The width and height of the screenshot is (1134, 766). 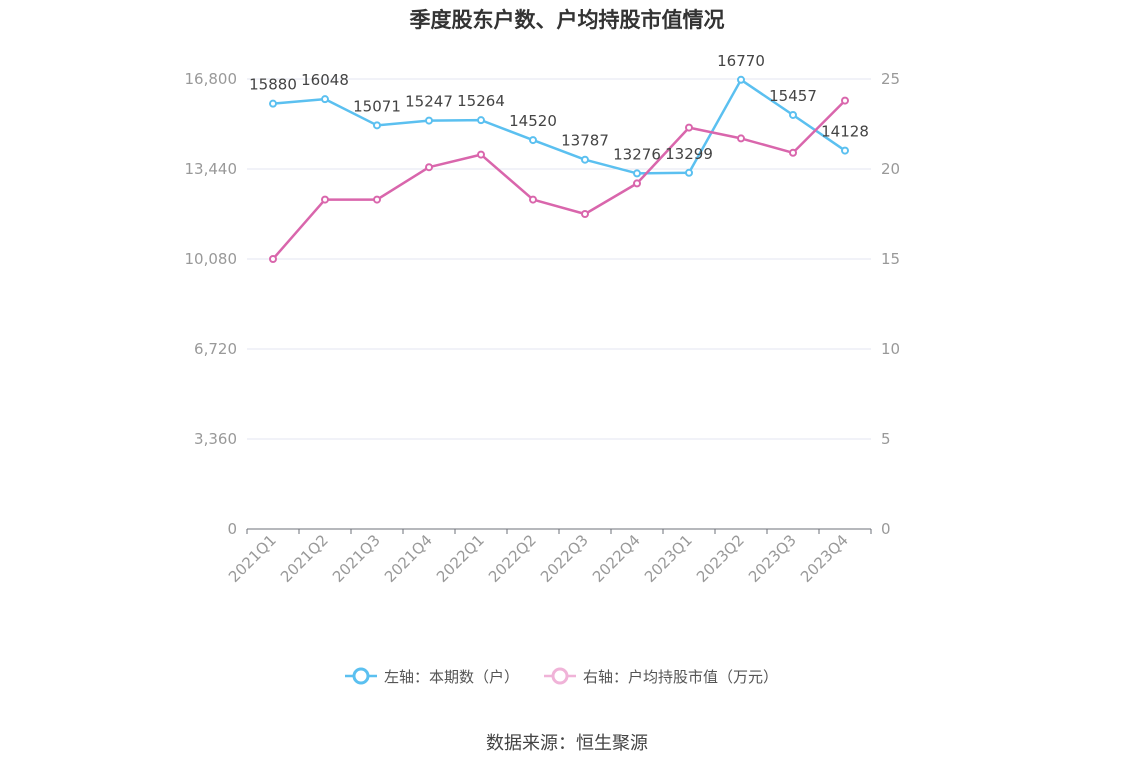 I want to click on data-label: 15071, so click(x=377, y=106).